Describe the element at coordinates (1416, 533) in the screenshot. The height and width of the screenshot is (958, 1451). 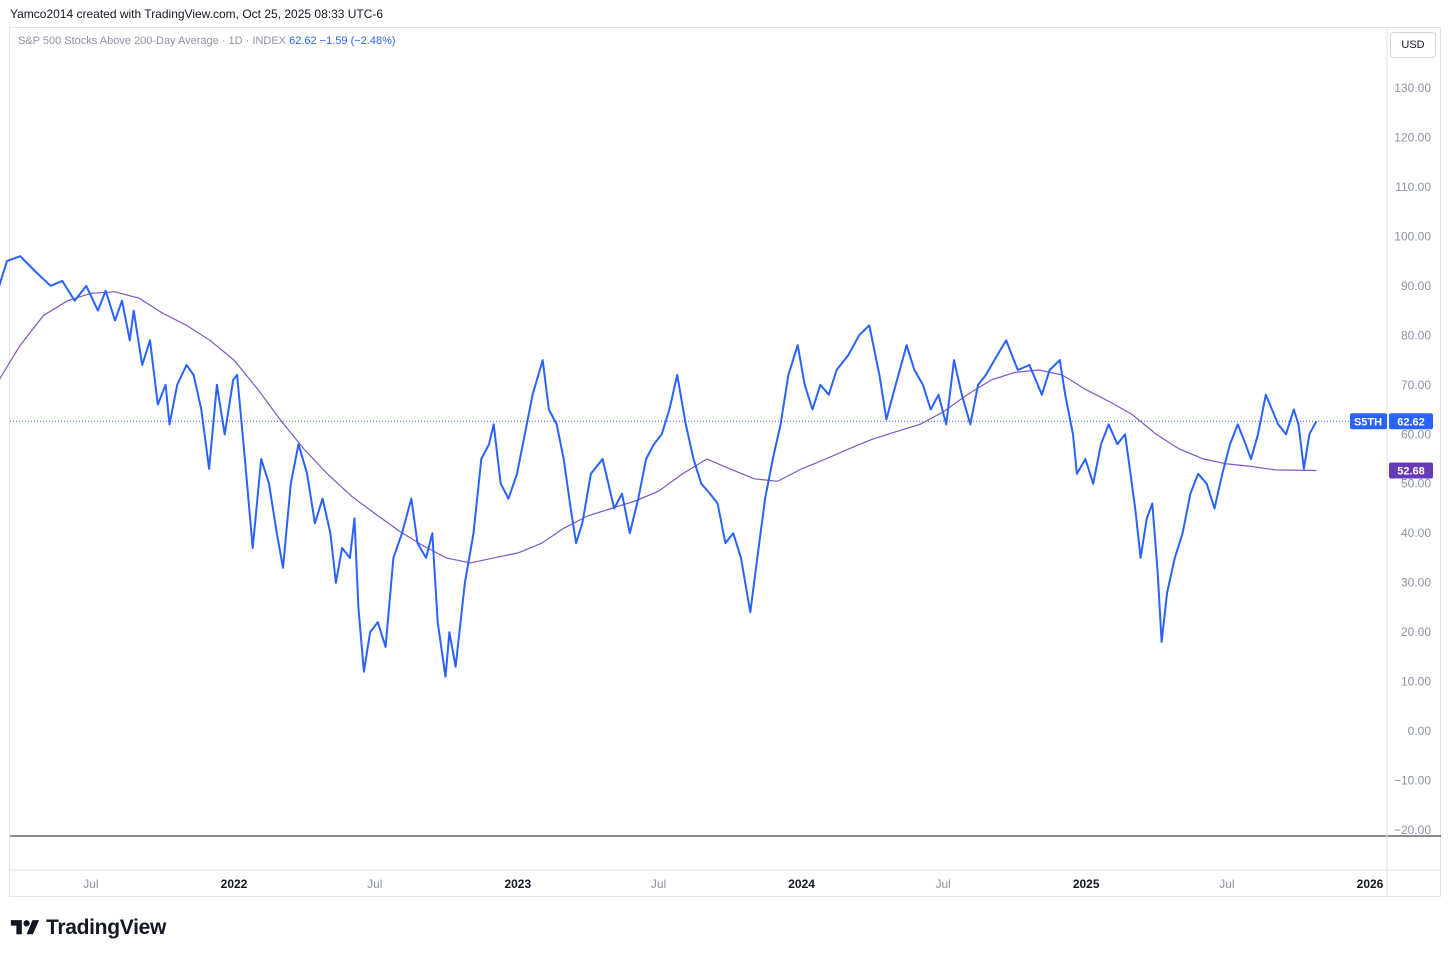
I see `y-tick-label: 40.00` at that location.